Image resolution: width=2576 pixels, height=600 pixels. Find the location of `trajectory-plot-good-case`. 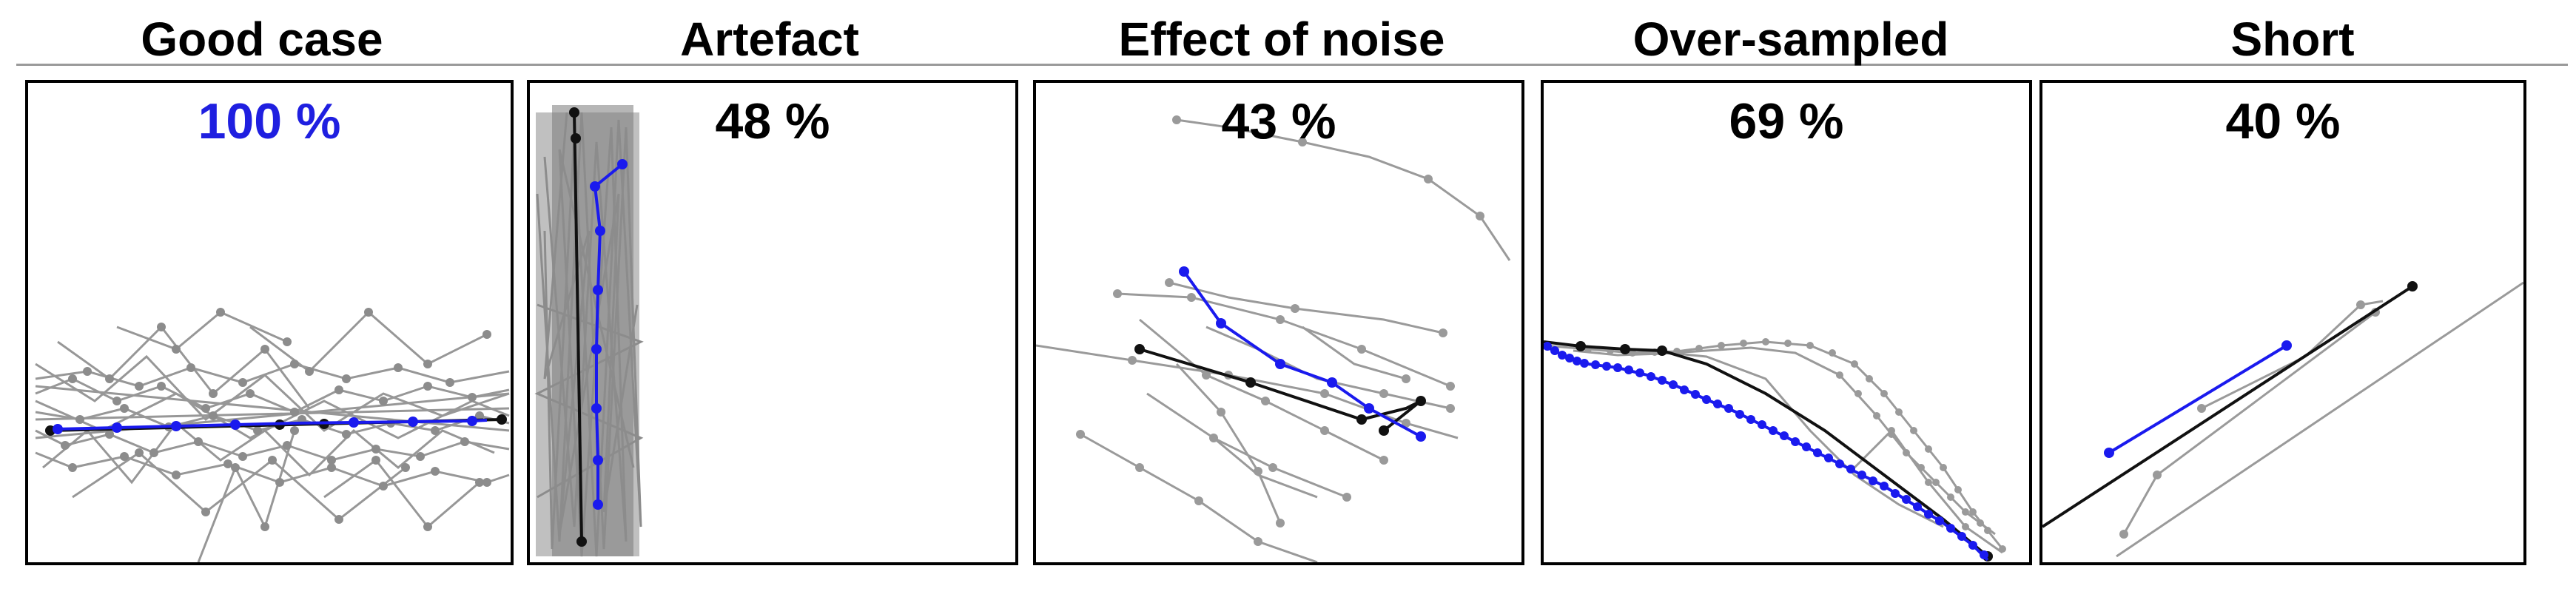

trajectory-plot-good-case is located at coordinates (272, 435).